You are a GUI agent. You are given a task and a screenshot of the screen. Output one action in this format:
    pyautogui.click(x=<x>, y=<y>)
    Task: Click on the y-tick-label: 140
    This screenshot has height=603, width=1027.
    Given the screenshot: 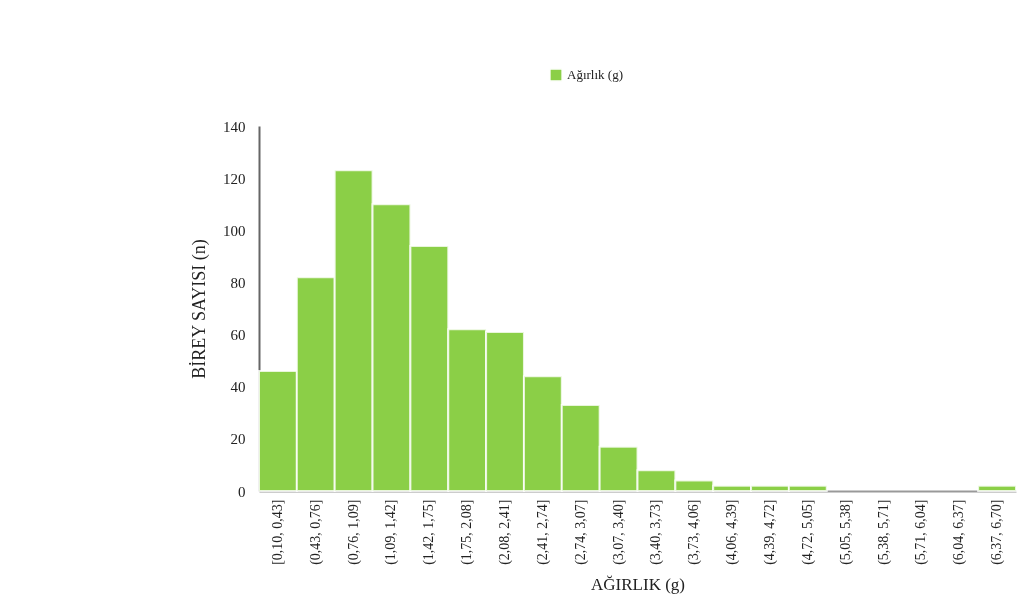 What is the action you would take?
    pyautogui.click(x=234, y=126)
    